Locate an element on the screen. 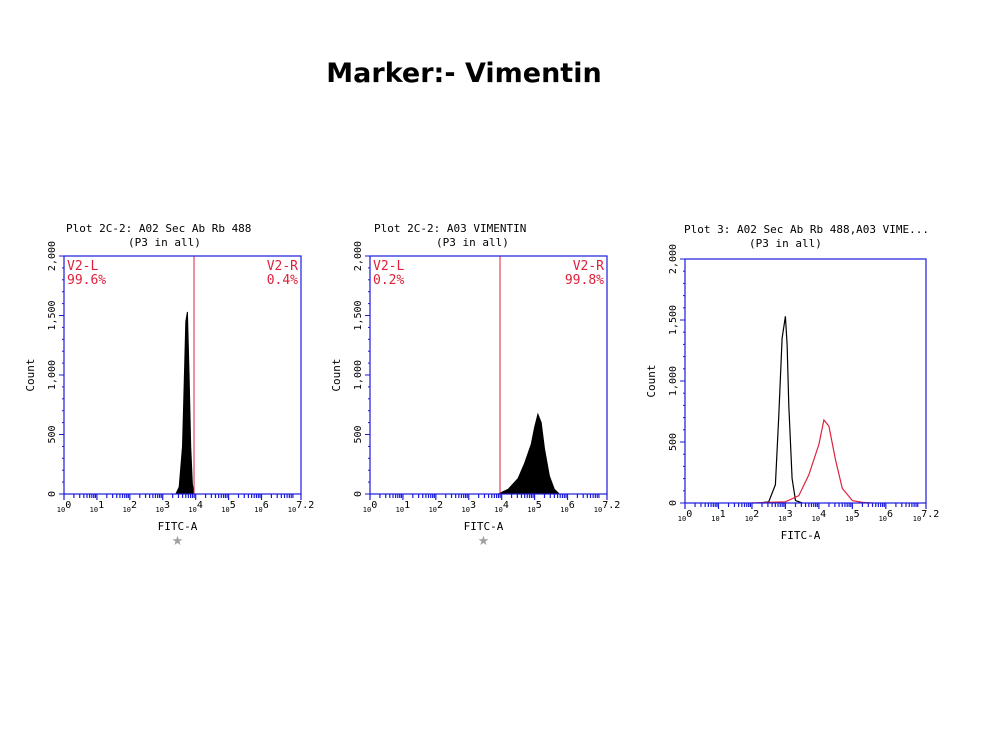 The width and height of the screenshot is (996, 745). gate-right-percent: 99.8% is located at coordinates (584, 280).